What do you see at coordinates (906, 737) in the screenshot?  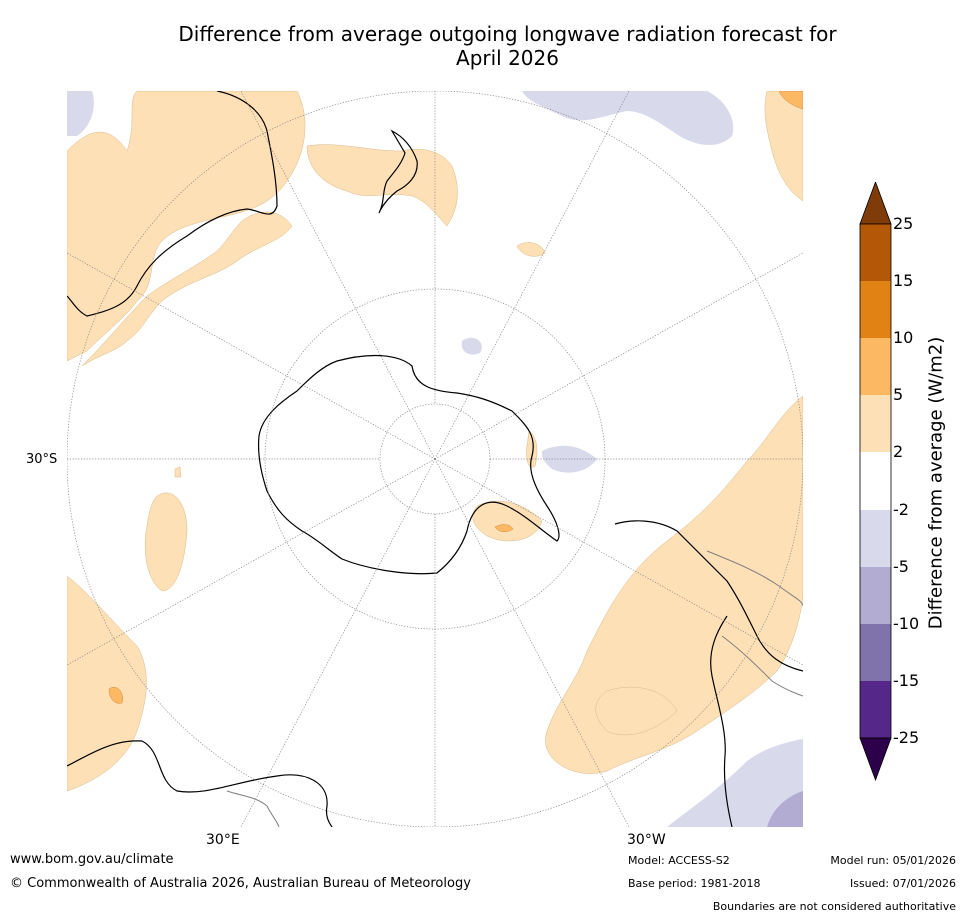 I see `colorbar-label-m25: -25` at bounding box center [906, 737].